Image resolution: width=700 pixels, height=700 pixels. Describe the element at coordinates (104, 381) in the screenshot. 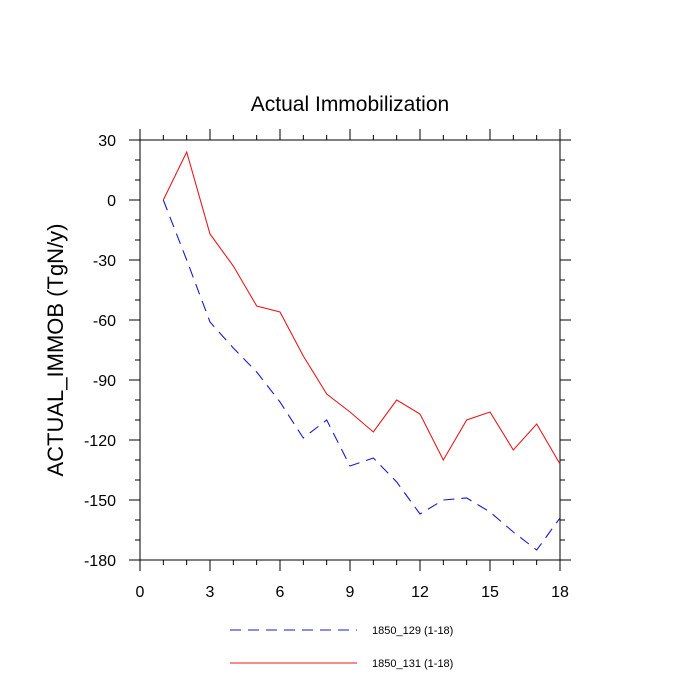

I see `y-tick-label: -90` at that location.